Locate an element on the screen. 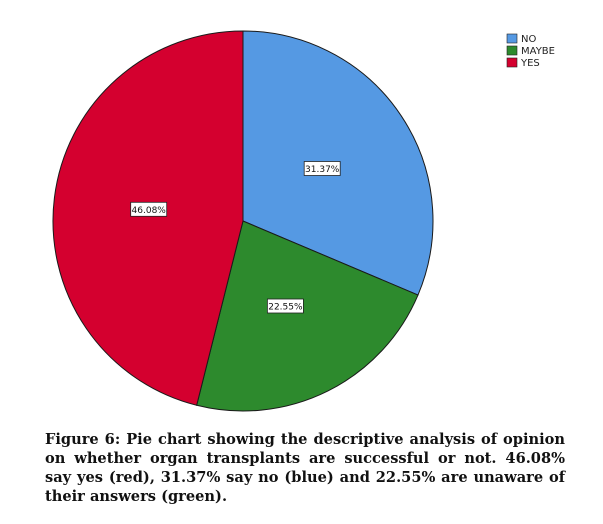 The image size is (603, 524). slice-label-yes: 46.08% is located at coordinates (149, 209).